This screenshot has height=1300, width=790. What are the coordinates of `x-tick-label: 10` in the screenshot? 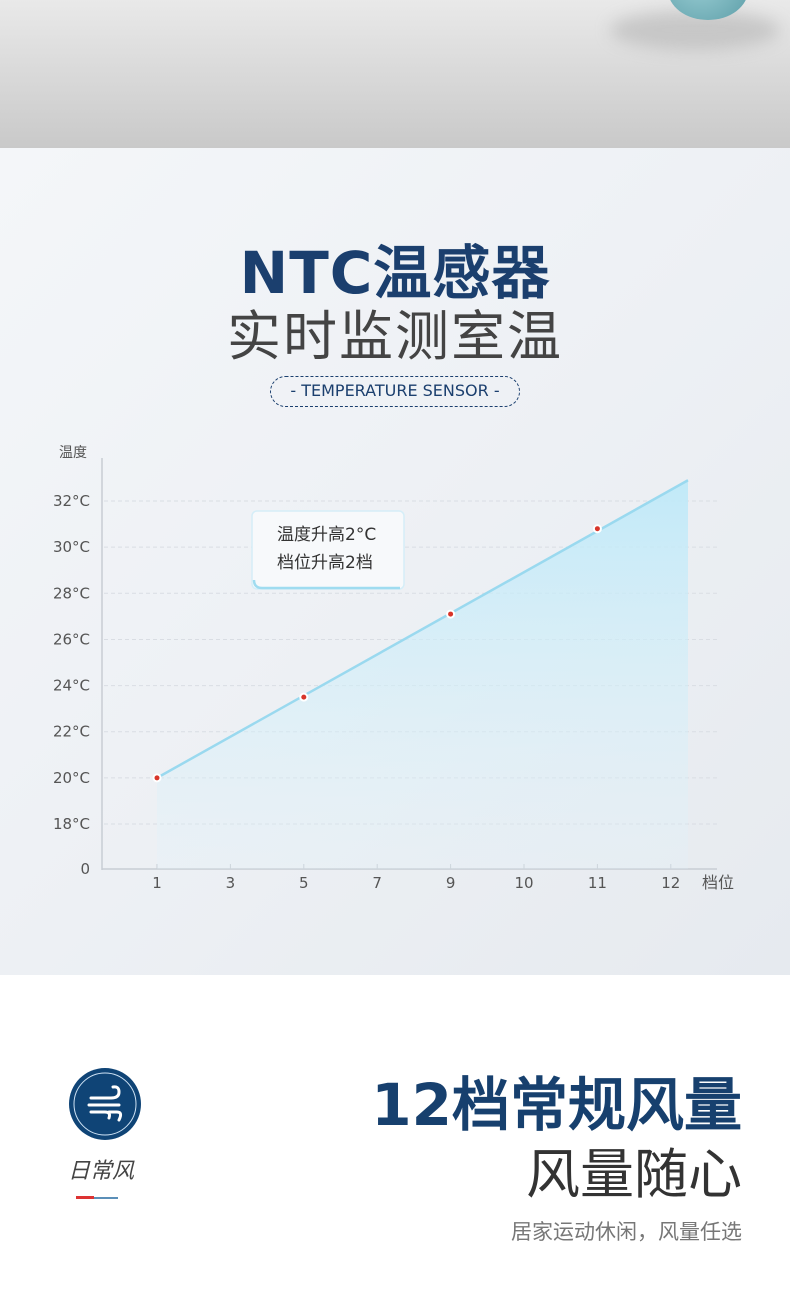 It's located at (523, 883).